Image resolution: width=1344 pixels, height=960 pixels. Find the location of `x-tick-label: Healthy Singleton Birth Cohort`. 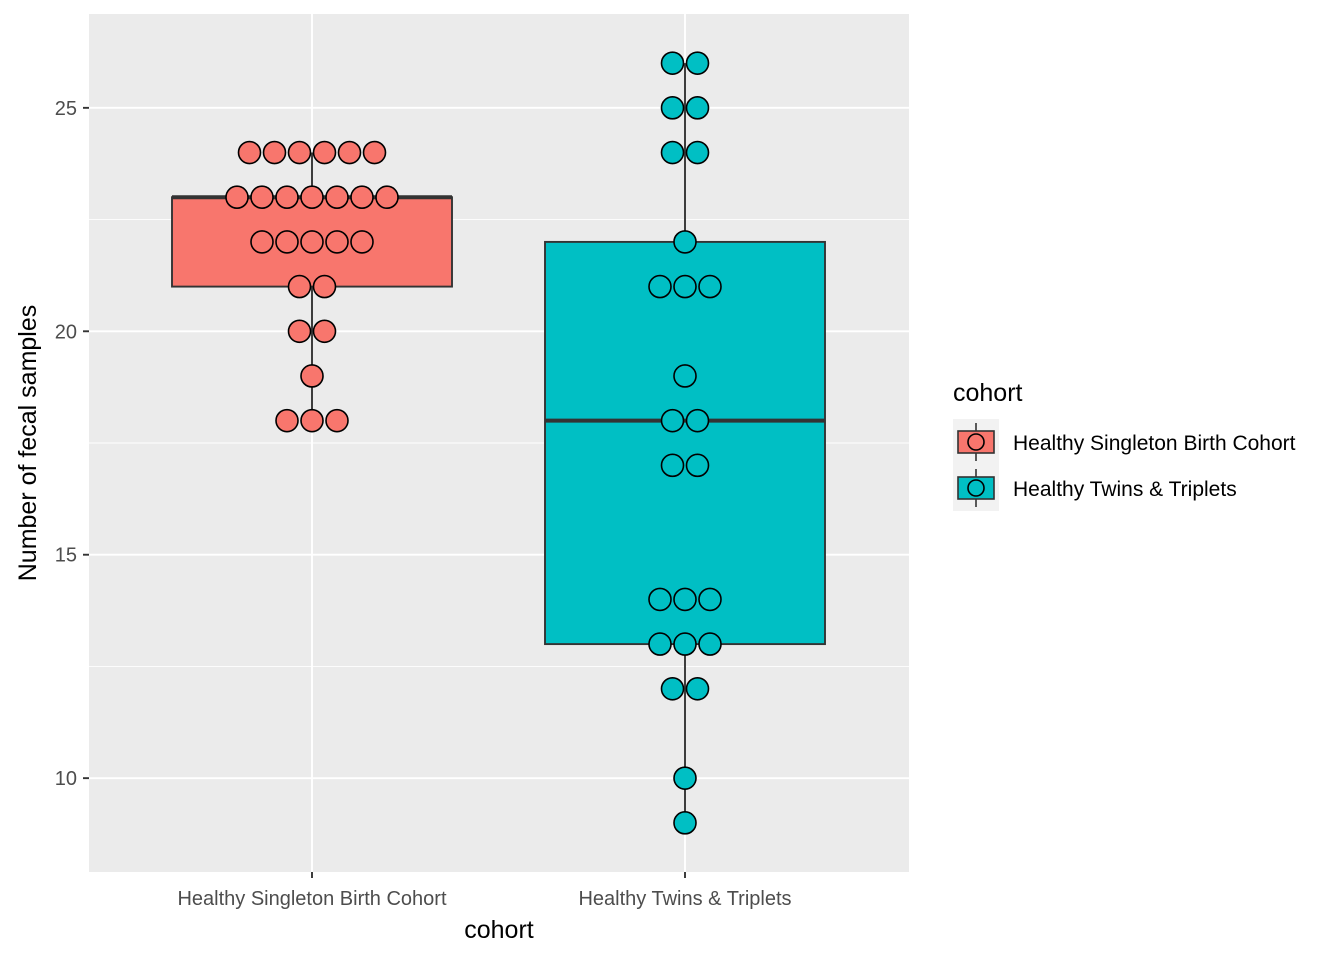

x-tick-label: Healthy Singleton Birth Cohort is located at coordinates (311, 899).